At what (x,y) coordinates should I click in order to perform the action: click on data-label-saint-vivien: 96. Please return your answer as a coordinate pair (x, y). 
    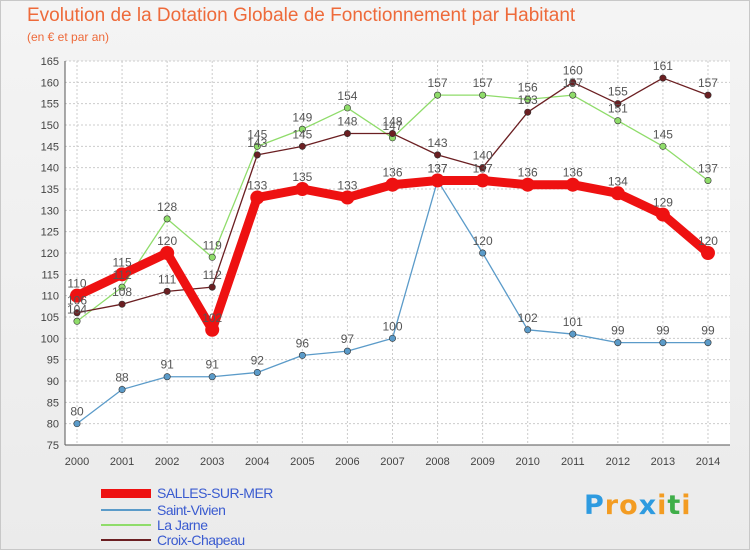
    Looking at the image, I should click on (303, 343).